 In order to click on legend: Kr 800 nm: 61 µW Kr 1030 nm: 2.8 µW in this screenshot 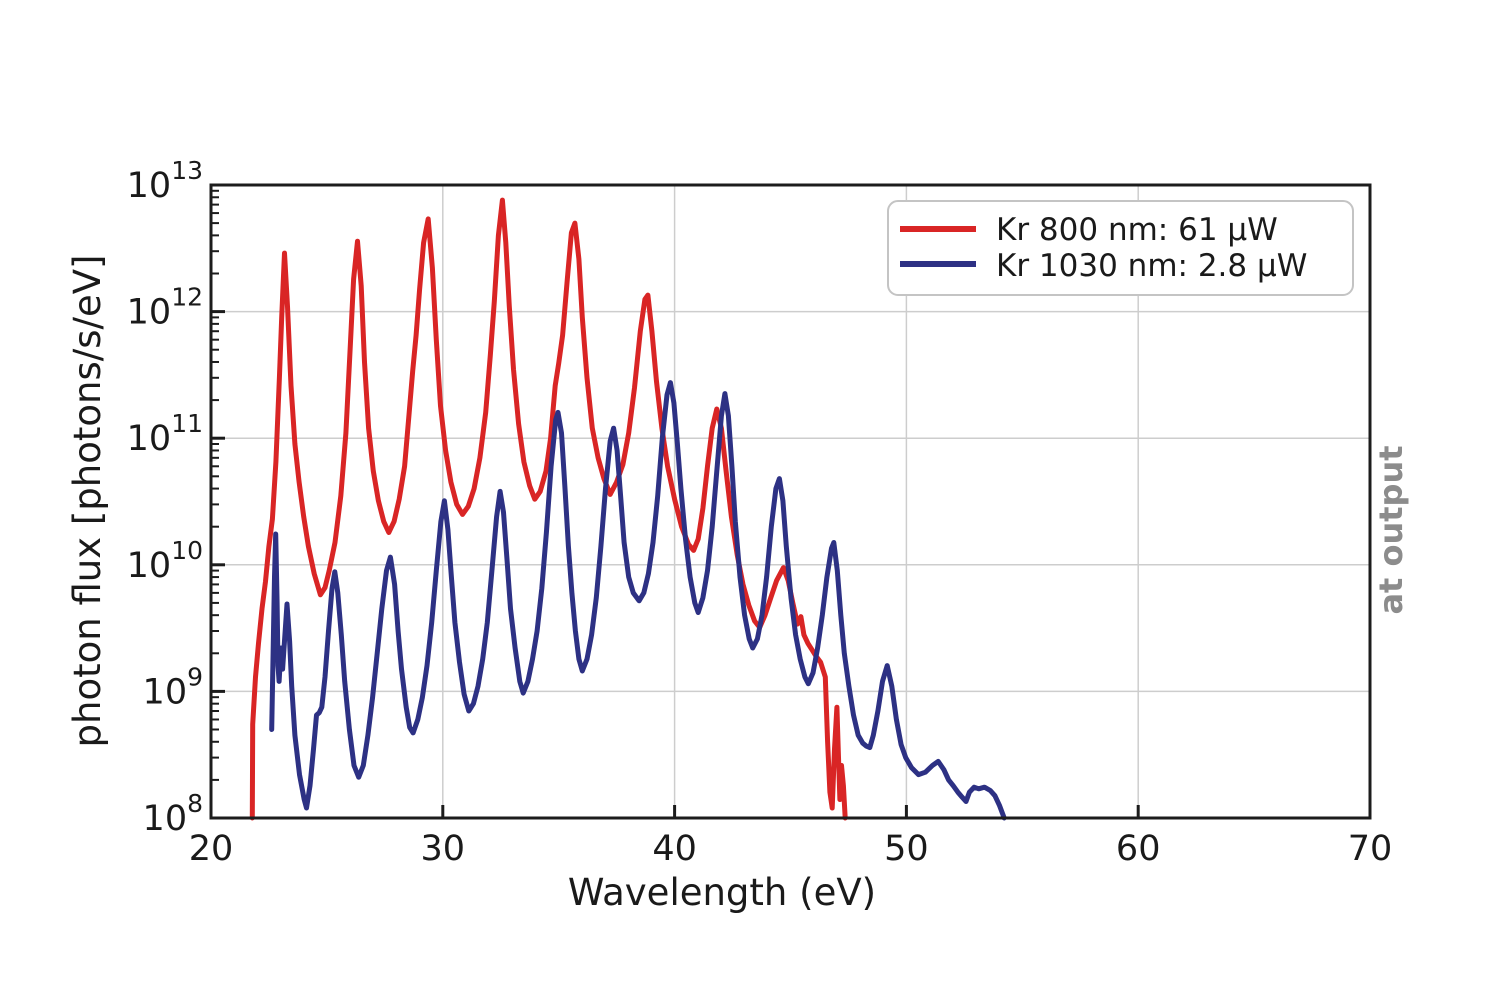, I will do `click(1120, 248)`.